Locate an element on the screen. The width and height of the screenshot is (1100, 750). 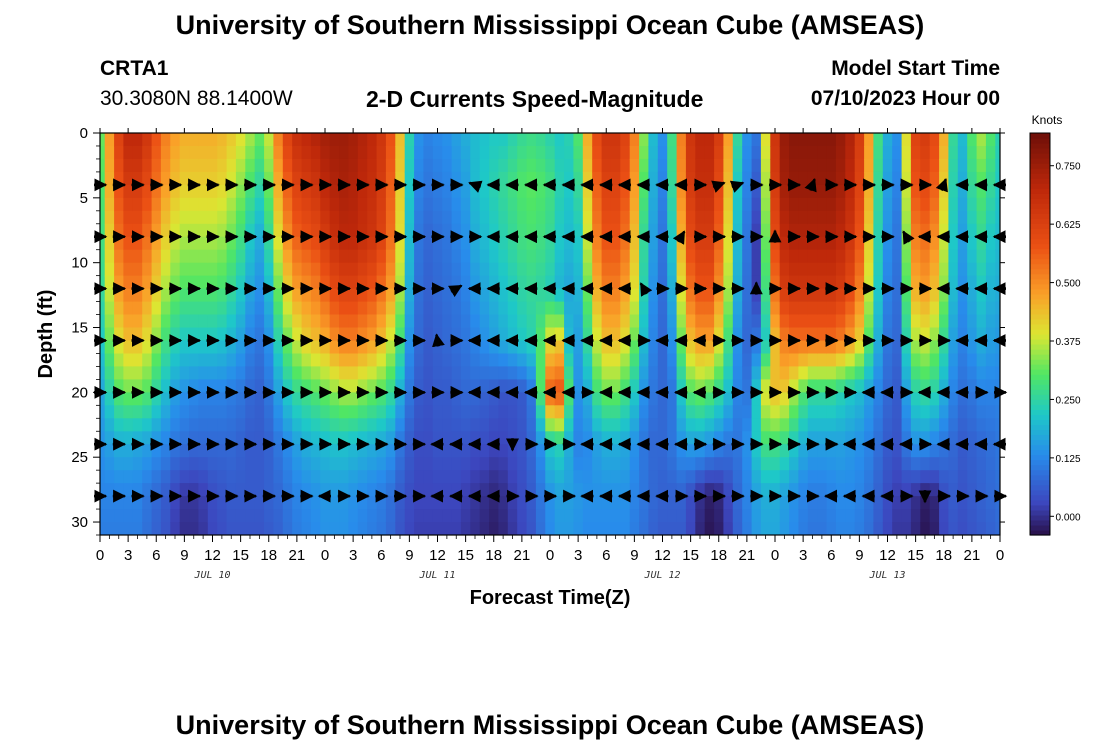
x-tick-label: 15 is located at coordinates (465, 555).